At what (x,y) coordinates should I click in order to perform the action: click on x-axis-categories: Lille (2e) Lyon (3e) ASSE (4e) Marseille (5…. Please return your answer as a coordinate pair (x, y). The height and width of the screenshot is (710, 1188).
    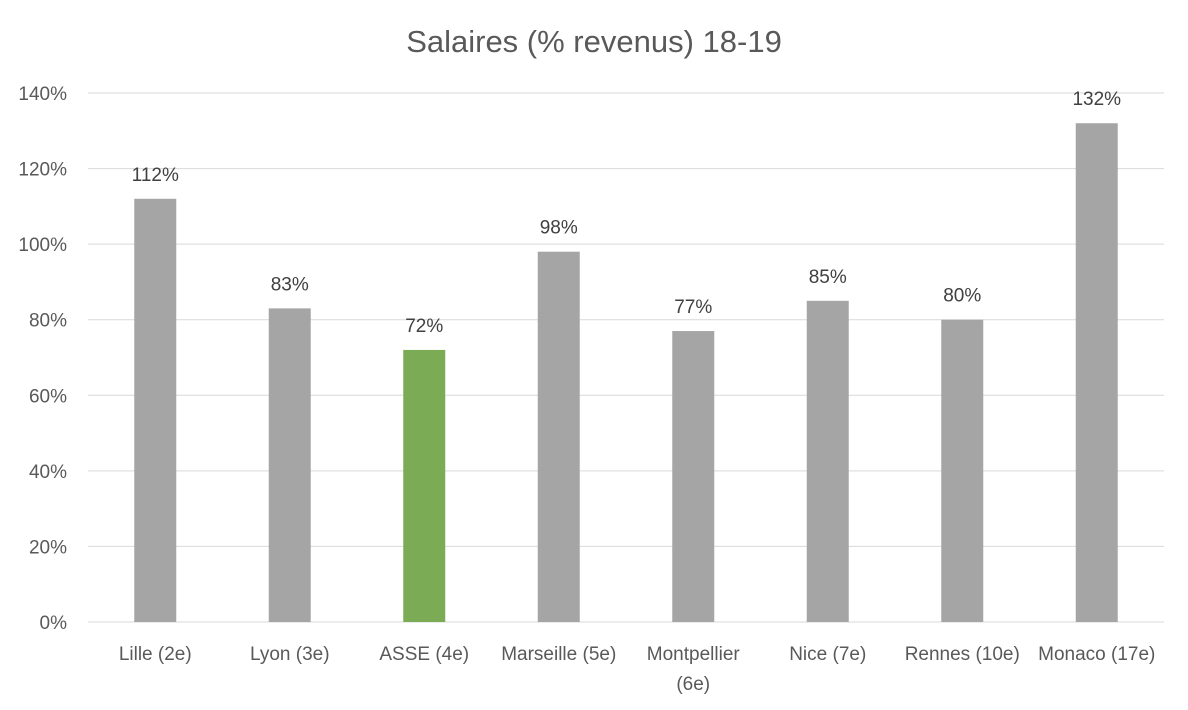
    Looking at the image, I should click on (637, 669).